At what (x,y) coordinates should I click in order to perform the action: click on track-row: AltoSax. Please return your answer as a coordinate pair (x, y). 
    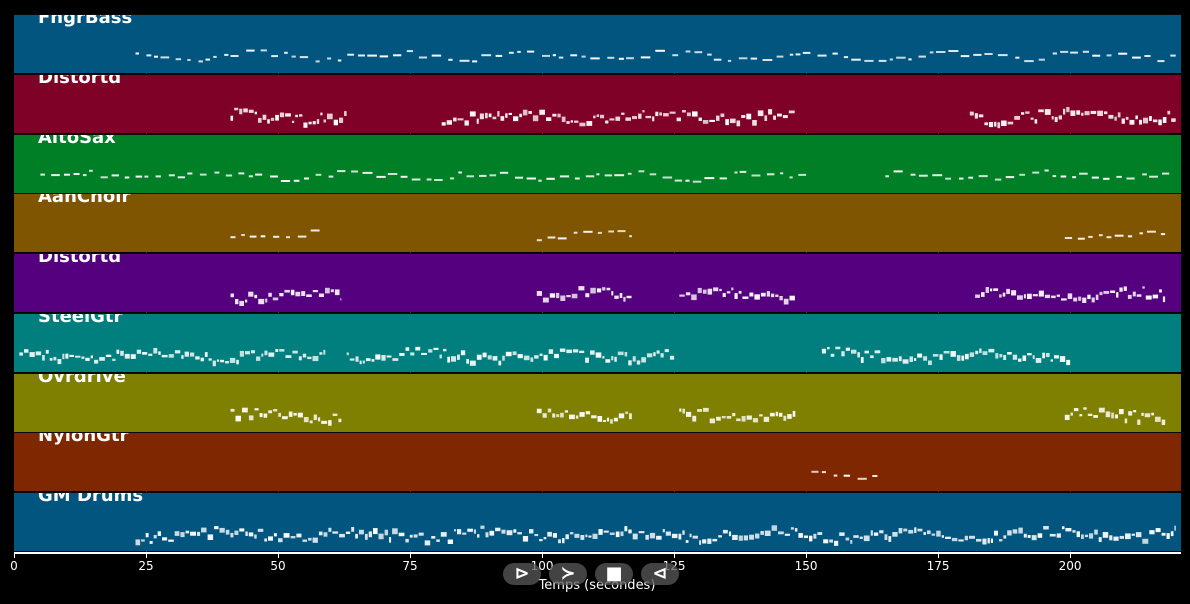
    Looking at the image, I should click on (597, 163).